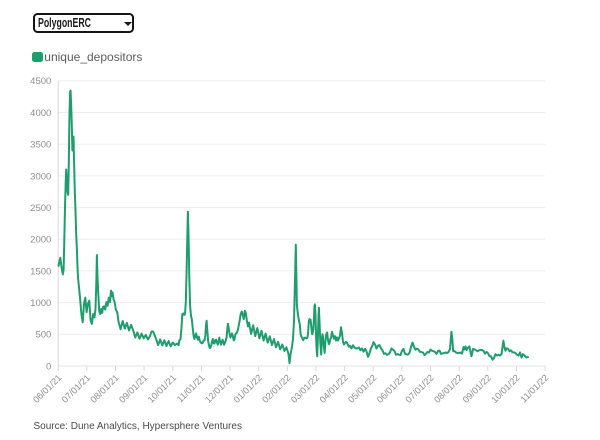 The width and height of the screenshot is (600, 440). I want to click on svg-text: 12/01/21, so click(219, 389).